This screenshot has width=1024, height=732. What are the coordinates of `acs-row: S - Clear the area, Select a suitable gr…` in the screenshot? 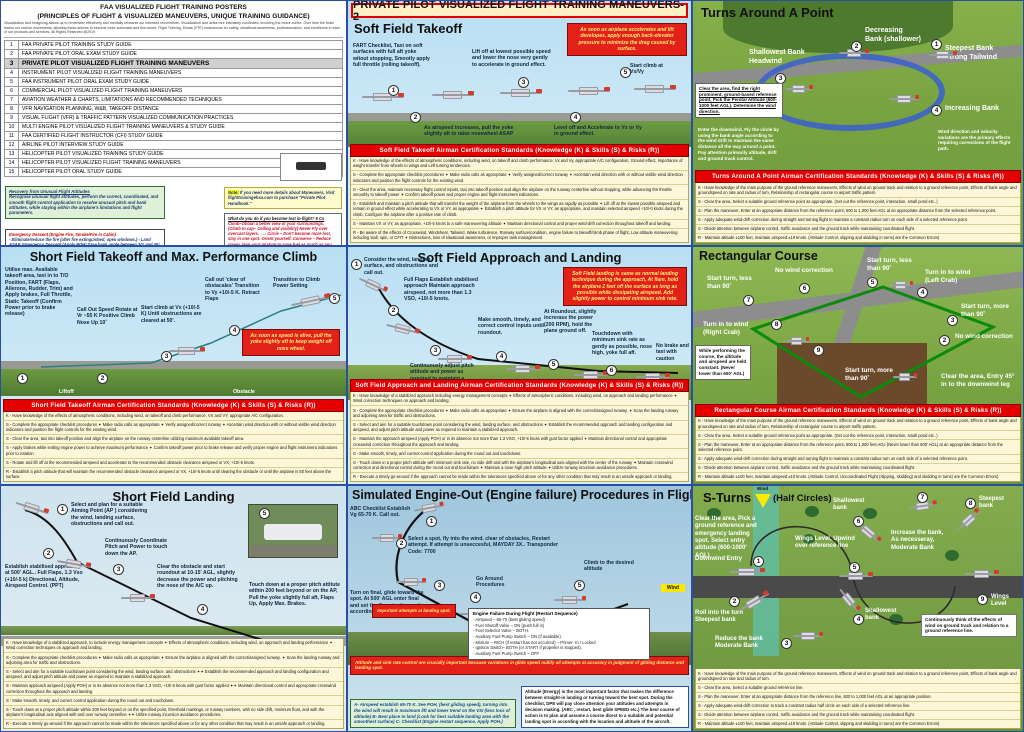 It's located at (858, 436).